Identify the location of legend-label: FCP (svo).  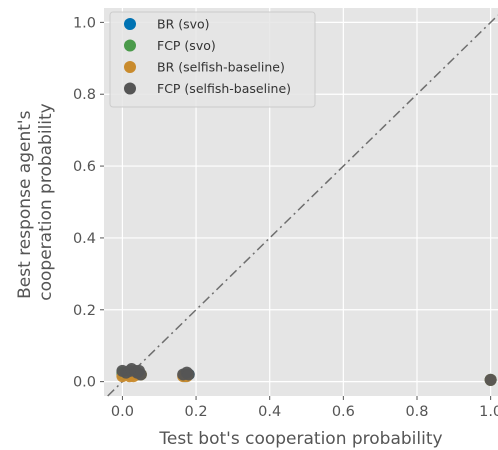
(186, 45).